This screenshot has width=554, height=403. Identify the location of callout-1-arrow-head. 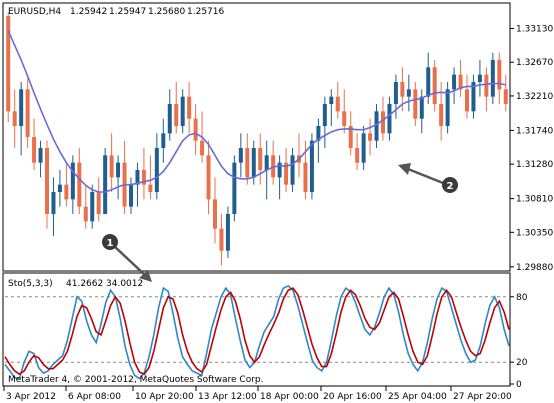
(145, 276).